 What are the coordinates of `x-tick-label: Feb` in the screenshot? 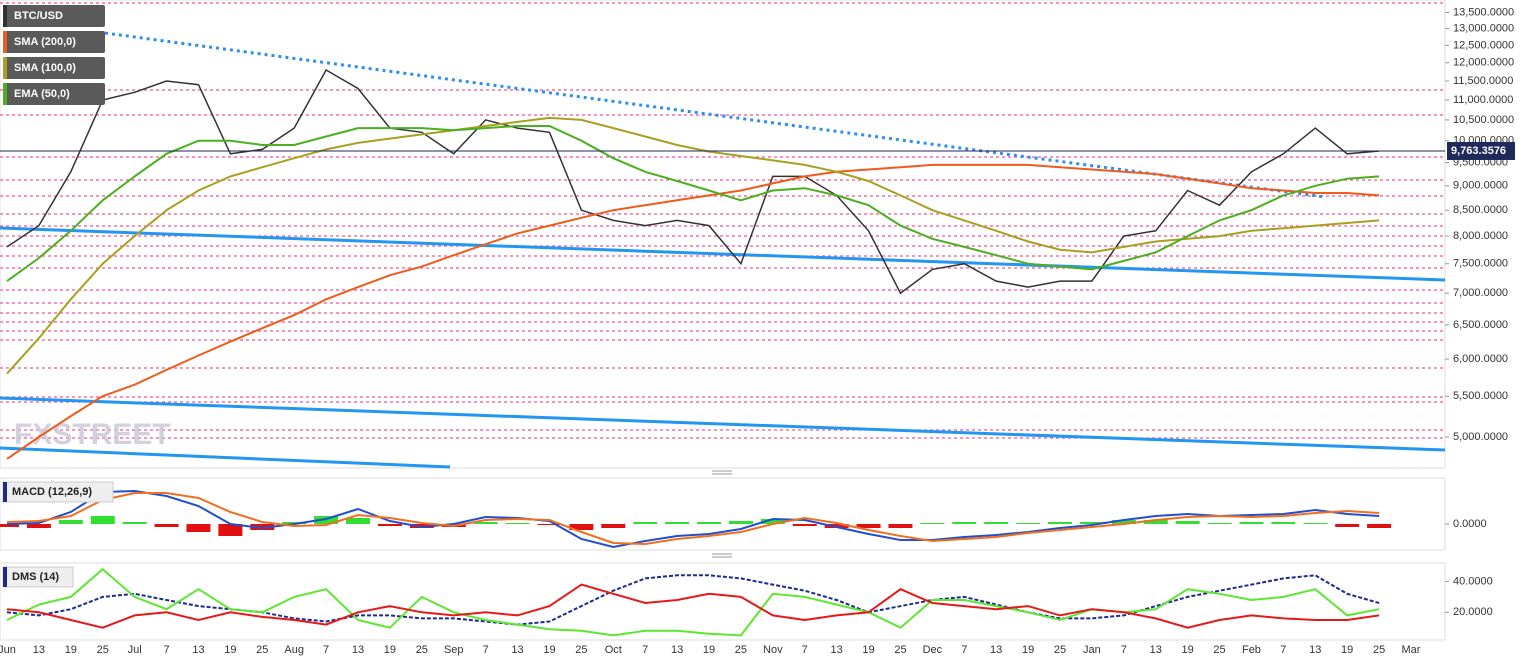 It's located at (1251, 650).